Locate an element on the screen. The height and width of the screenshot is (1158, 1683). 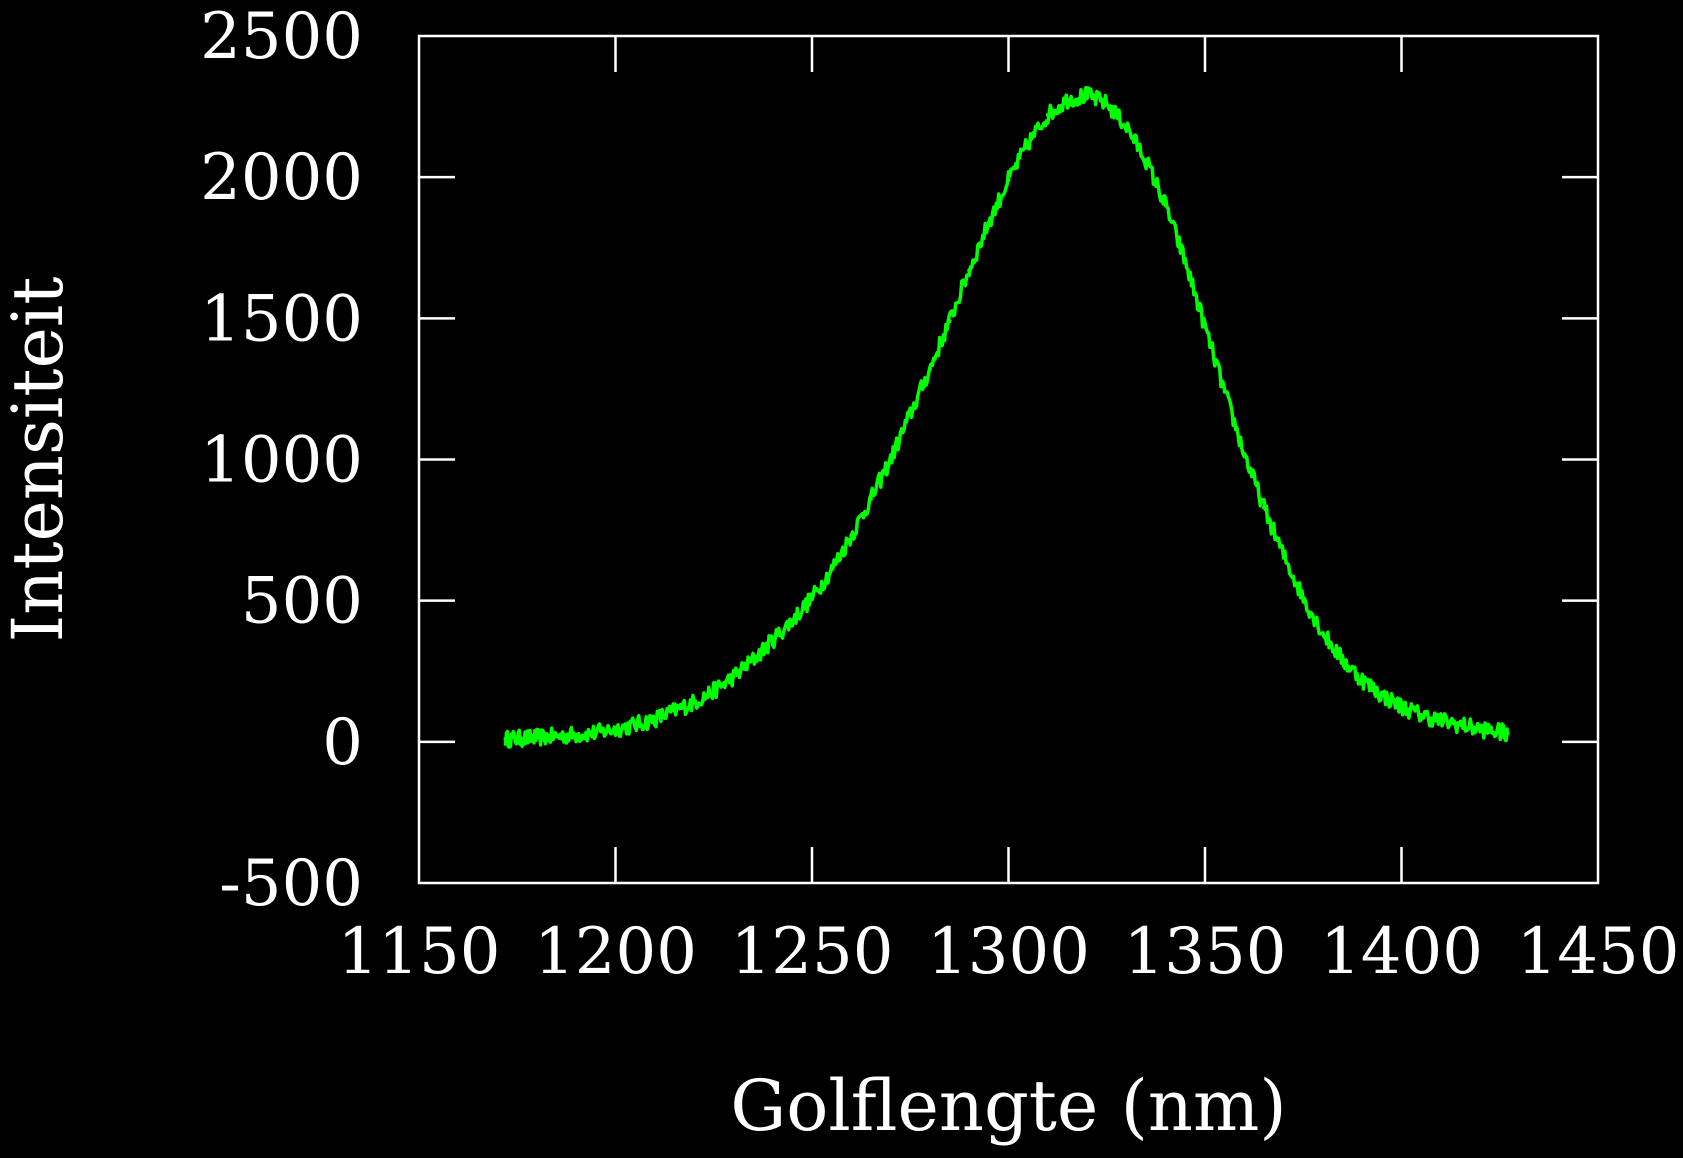
x-tick-label: 1300 is located at coordinates (1008, 952).